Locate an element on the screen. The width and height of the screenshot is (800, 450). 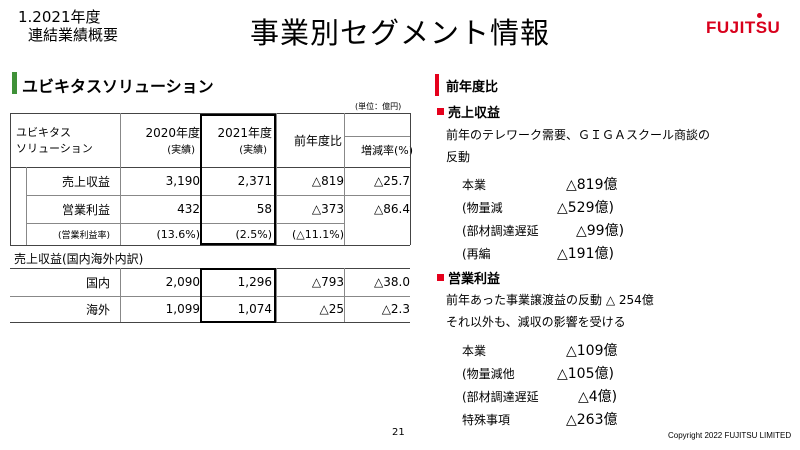
table-border-bottom is located at coordinates (210, 245).